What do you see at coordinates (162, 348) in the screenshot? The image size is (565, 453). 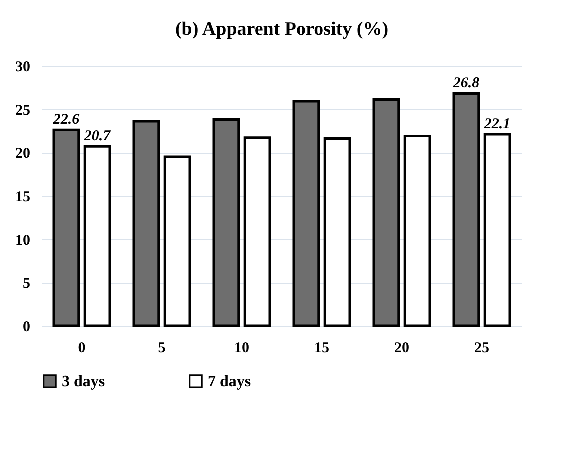 I see `x-tick-label: 5` at bounding box center [162, 348].